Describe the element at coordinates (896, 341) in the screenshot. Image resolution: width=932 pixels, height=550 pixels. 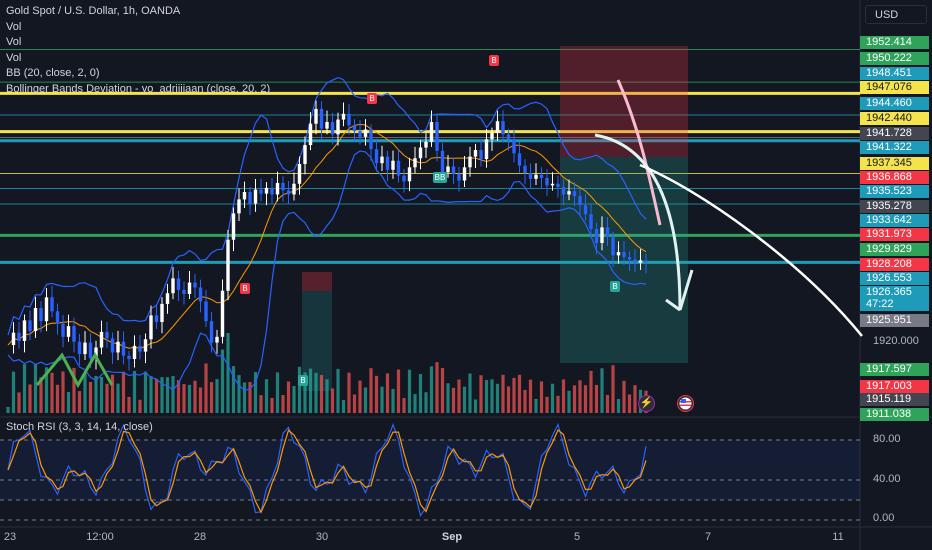
I see `price-tick-label: 1920.000` at that location.